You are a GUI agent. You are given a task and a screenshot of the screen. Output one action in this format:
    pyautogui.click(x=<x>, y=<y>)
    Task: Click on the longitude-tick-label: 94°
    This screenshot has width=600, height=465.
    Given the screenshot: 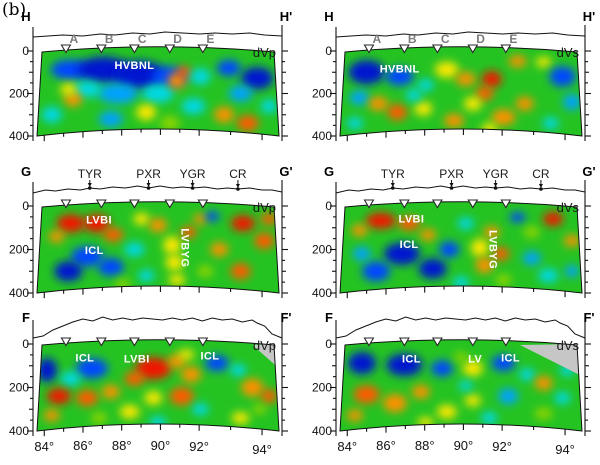 What is the action you would take?
    pyautogui.click(x=565, y=449)
    